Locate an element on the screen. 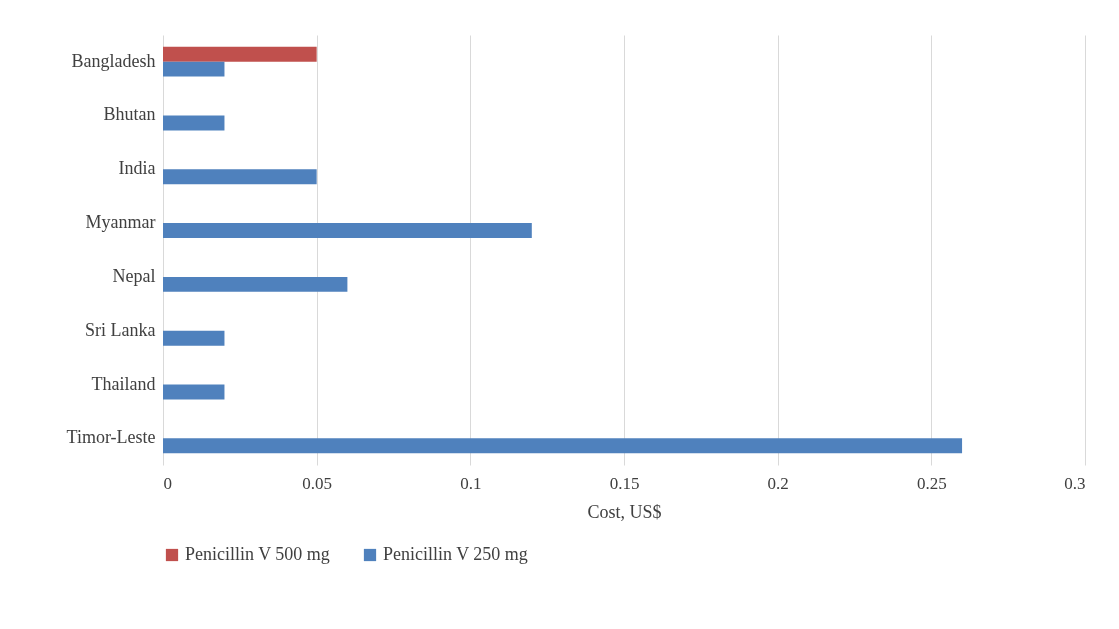 This screenshot has width=1119, height=629. y-tick-label: Thailand is located at coordinates (123, 383).